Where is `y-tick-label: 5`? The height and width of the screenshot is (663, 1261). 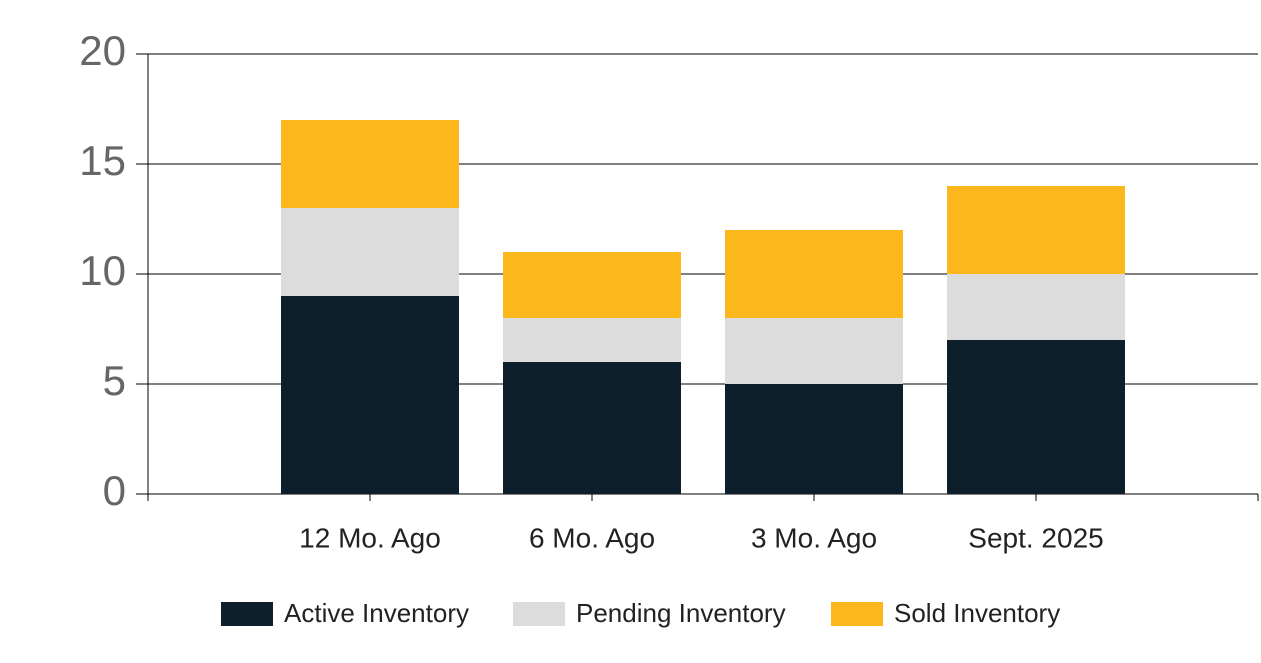 y-tick-label: 5 is located at coordinates (114, 380).